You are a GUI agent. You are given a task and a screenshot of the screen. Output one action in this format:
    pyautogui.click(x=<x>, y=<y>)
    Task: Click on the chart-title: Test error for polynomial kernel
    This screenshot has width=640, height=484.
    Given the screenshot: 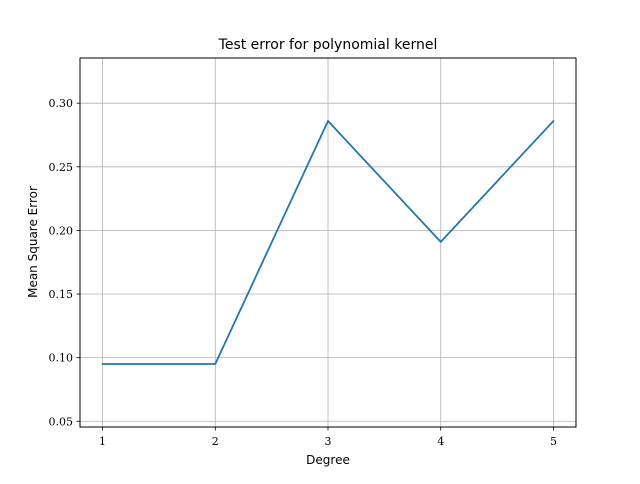 What is the action you would take?
    pyautogui.click(x=328, y=45)
    